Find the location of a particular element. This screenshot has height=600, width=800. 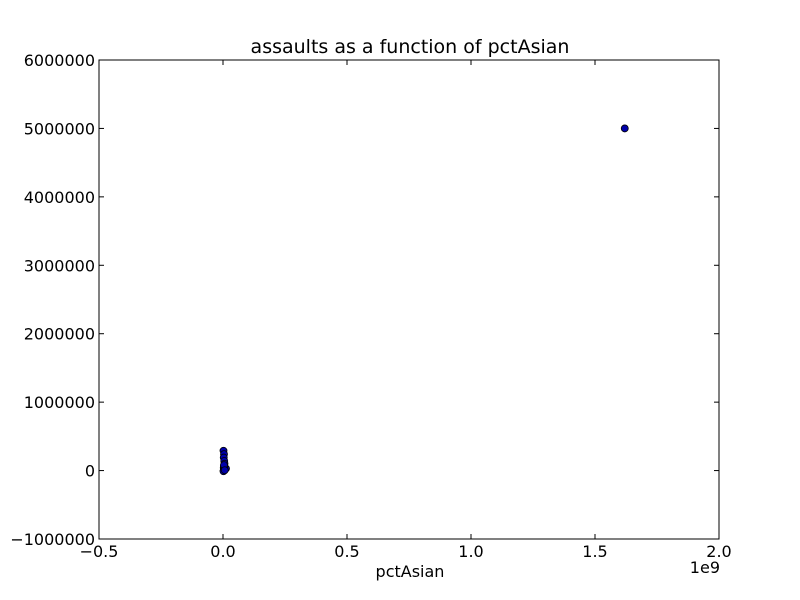

y-tick-label: 6000000 is located at coordinates (59, 60).